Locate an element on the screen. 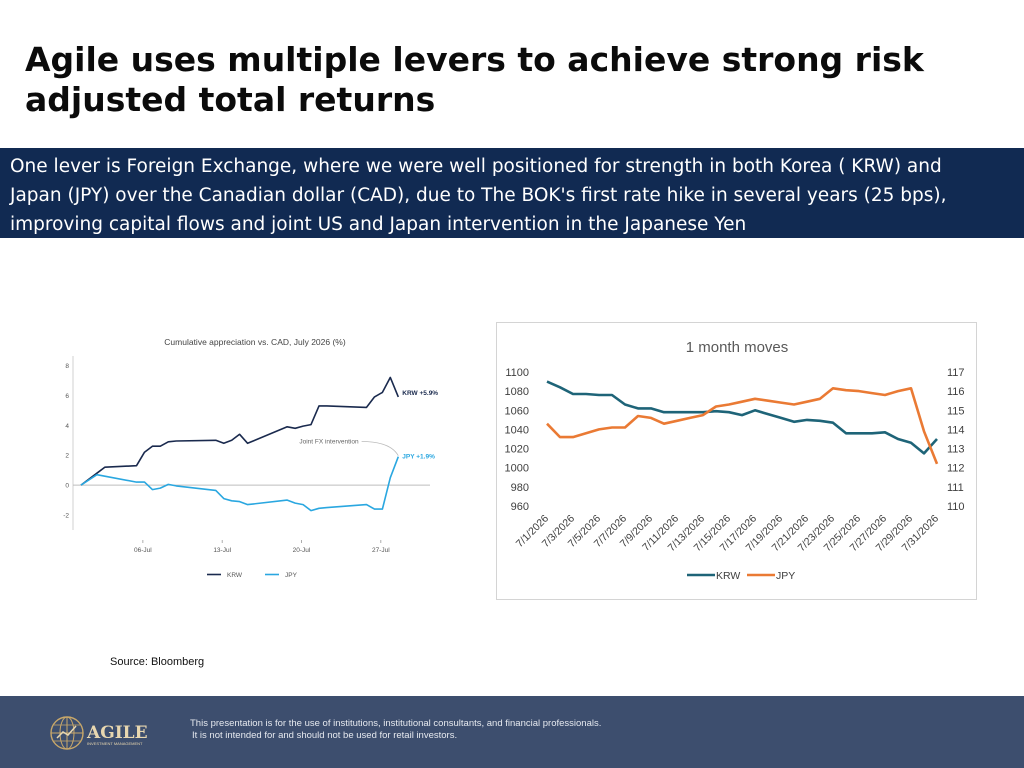 Image resolution: width=1024 pixels, height=768 pixels. y-right-tick-label: 110 is located at coordinates (956, 507).